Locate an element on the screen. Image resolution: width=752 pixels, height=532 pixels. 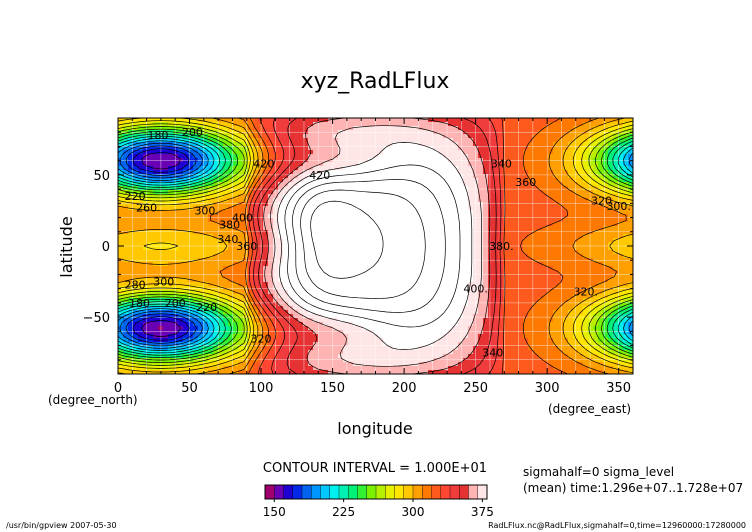
x-tick-label: 200 is located at coordinates (404, 388).